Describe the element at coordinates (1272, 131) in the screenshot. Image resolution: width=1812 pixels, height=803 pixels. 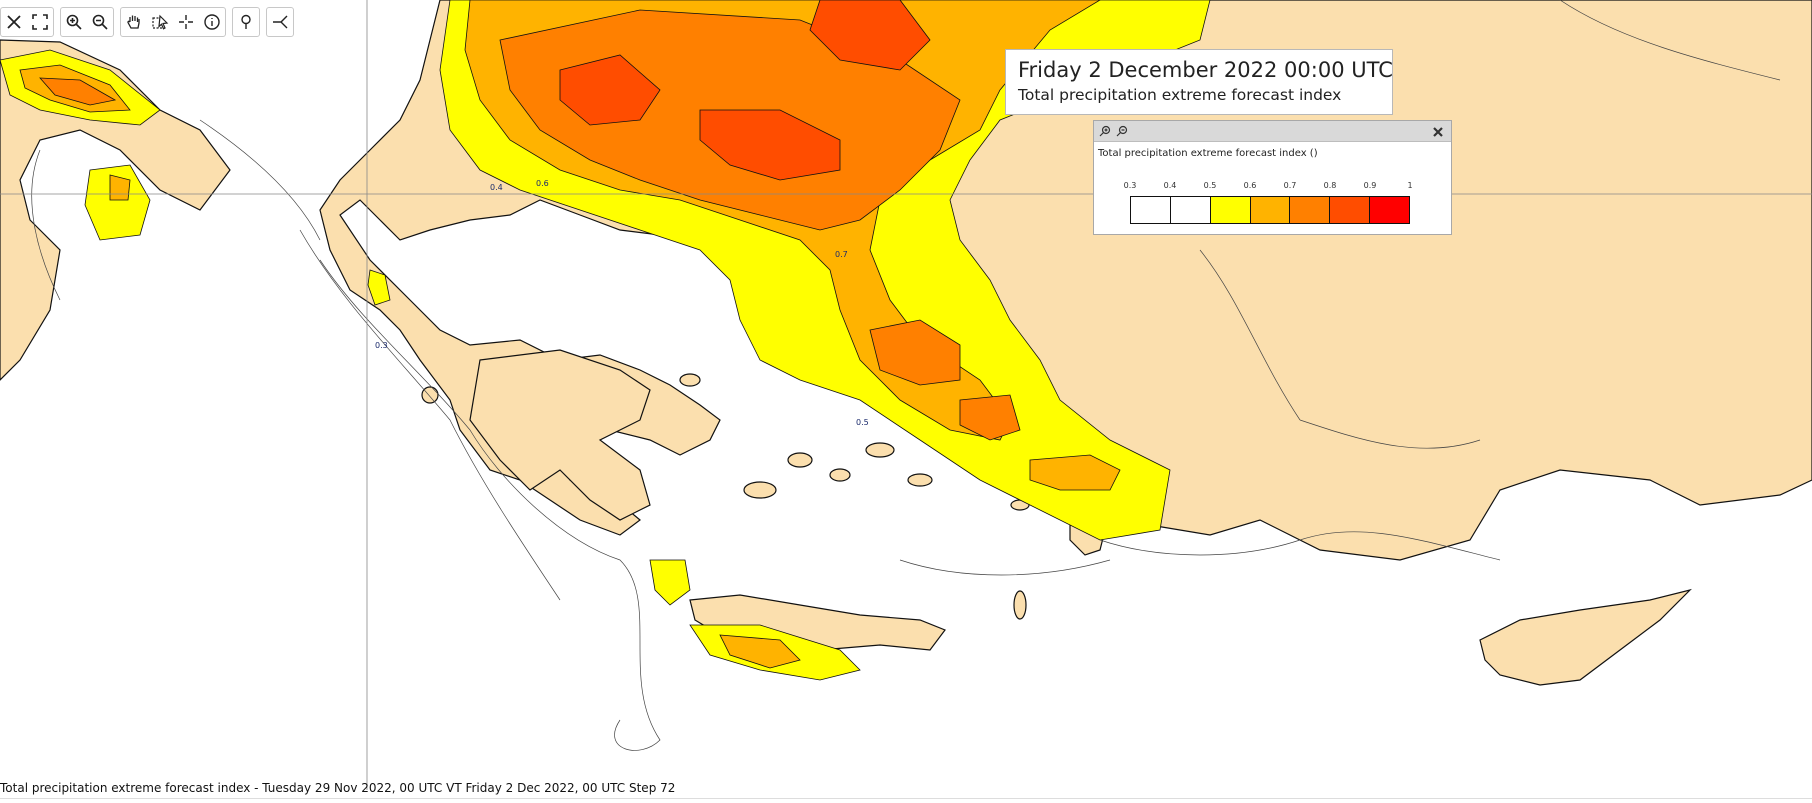
I see `legend-header` at that location.